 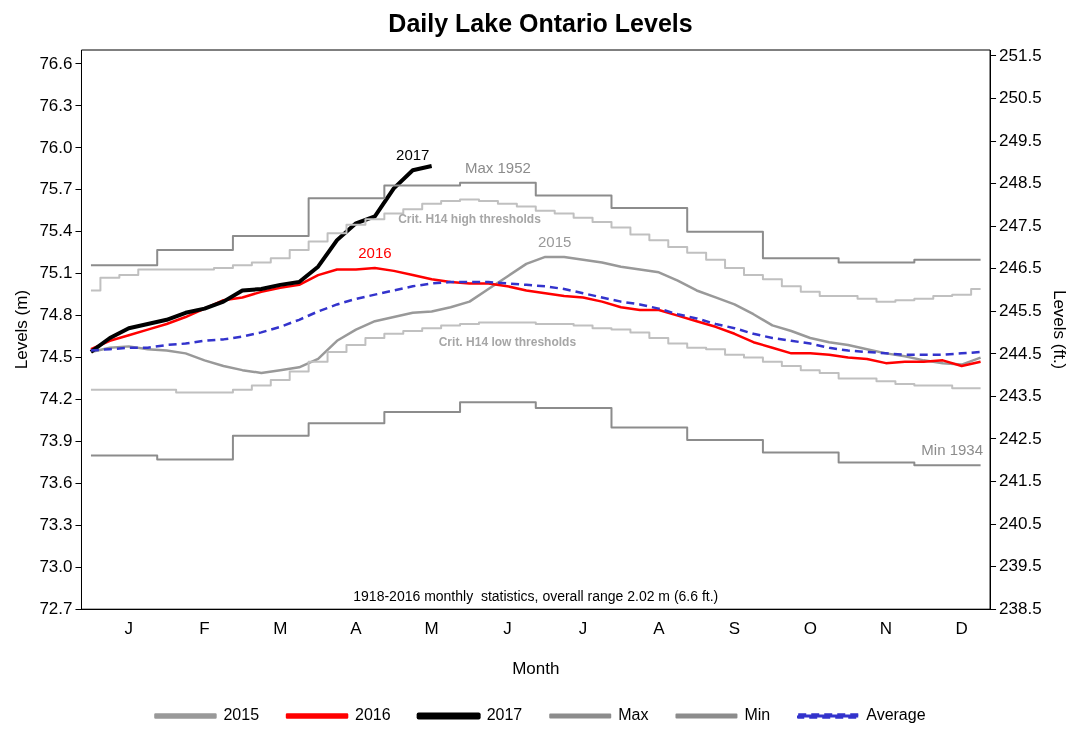 I want to click on annotation: 2016, so click(x=375, y=253).